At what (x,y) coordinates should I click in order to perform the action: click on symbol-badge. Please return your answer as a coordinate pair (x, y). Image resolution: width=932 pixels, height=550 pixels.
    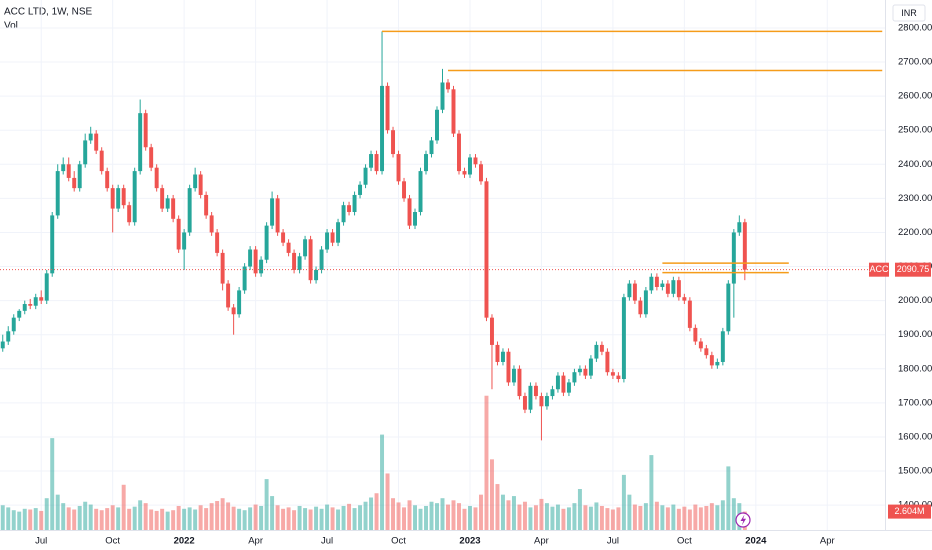
    Looking at the image, I should click on (879, 269).